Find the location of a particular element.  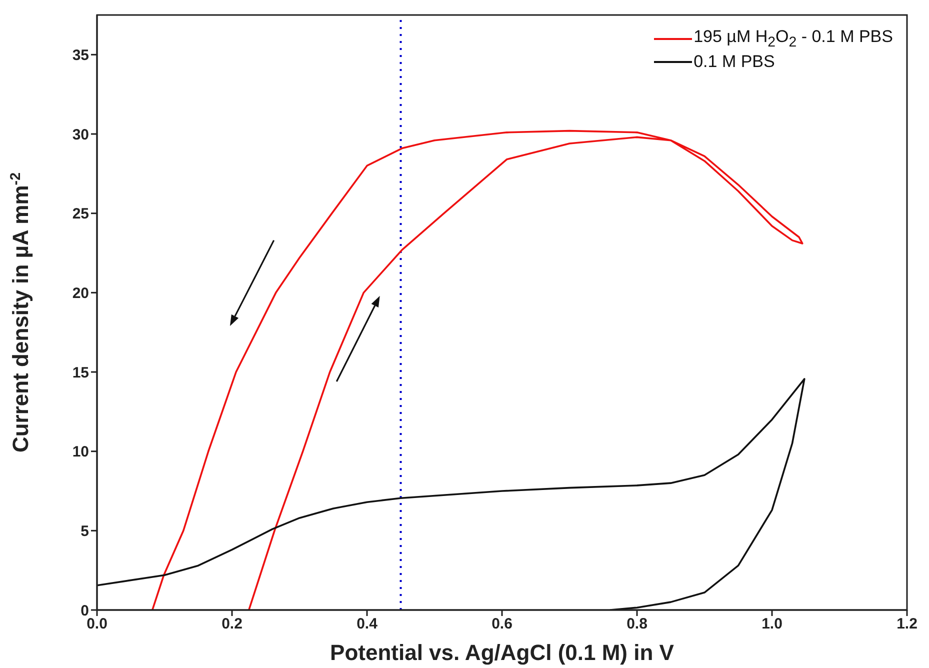

x-tick-label: 0.8 is located at coordinates (637, 624).